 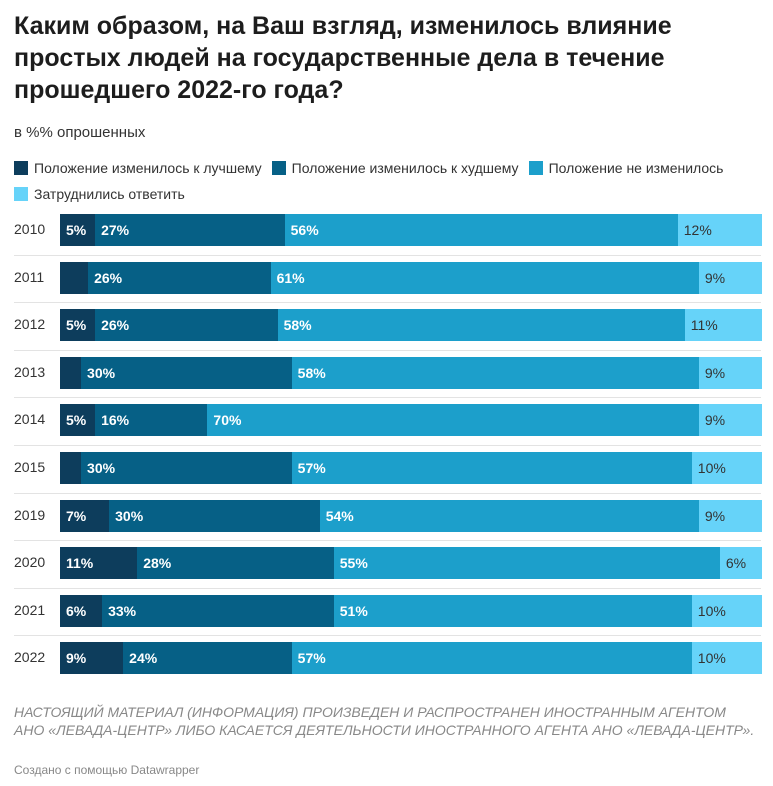 I want to click on bar-segment: 55%, so click(x=526, y=563).